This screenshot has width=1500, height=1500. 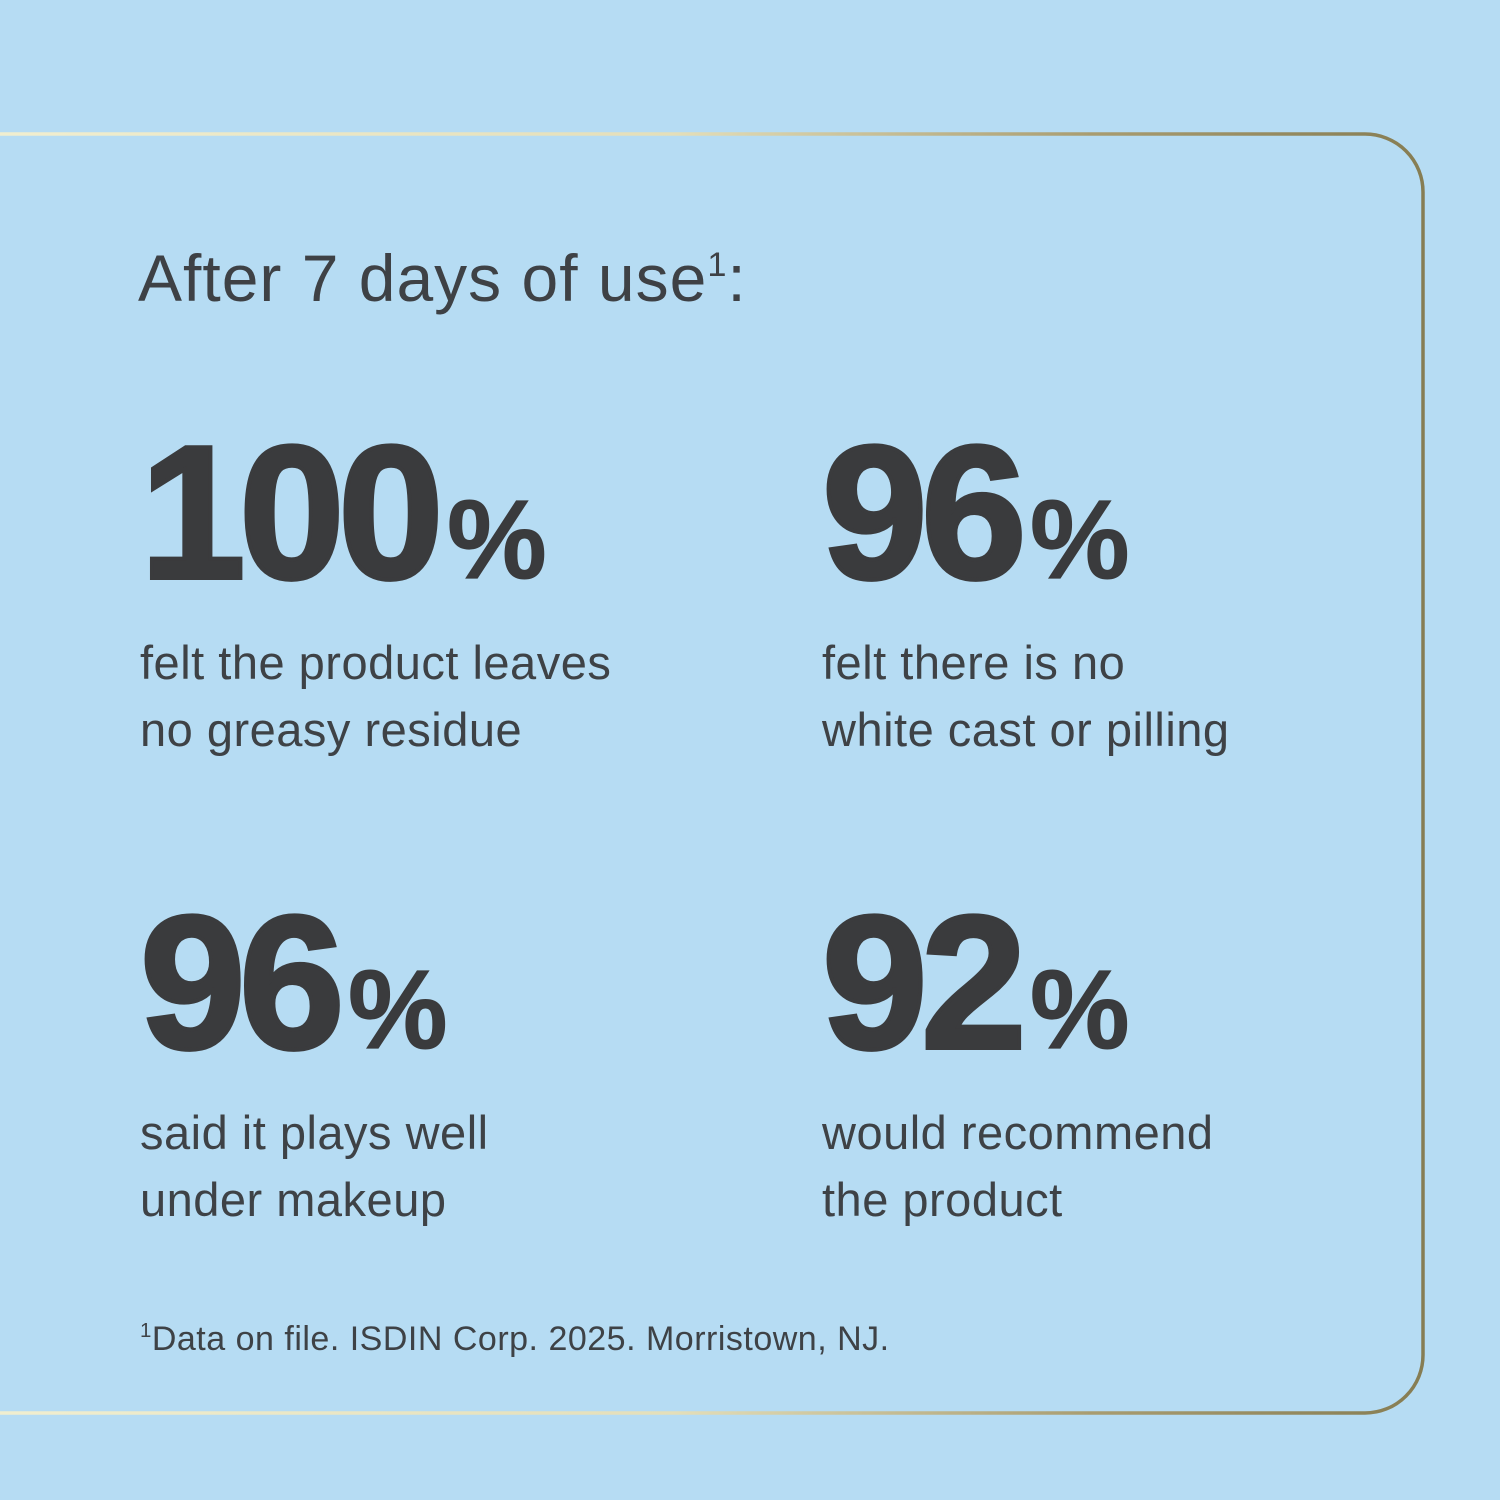 What do you see at coordinates (1018, 1132) in the screenshot?
I see `stat-caption-line1: would recommend` at bounding box center [1018, 1132].